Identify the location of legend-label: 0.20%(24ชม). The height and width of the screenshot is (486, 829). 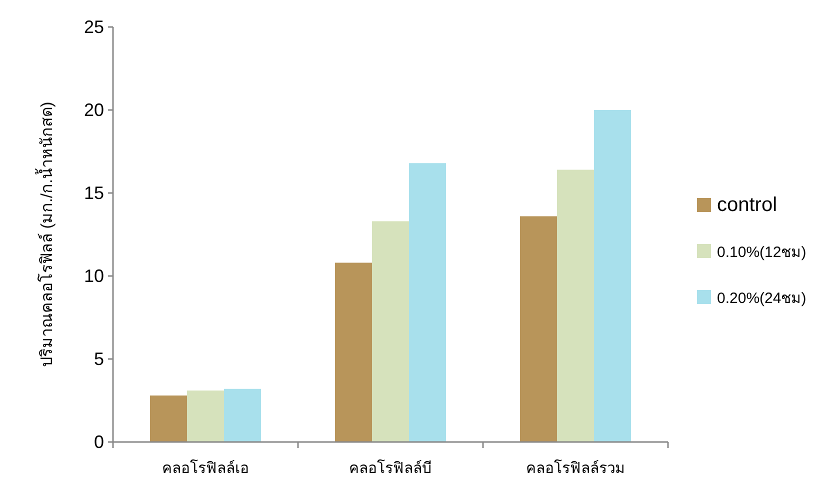
(761, 298).